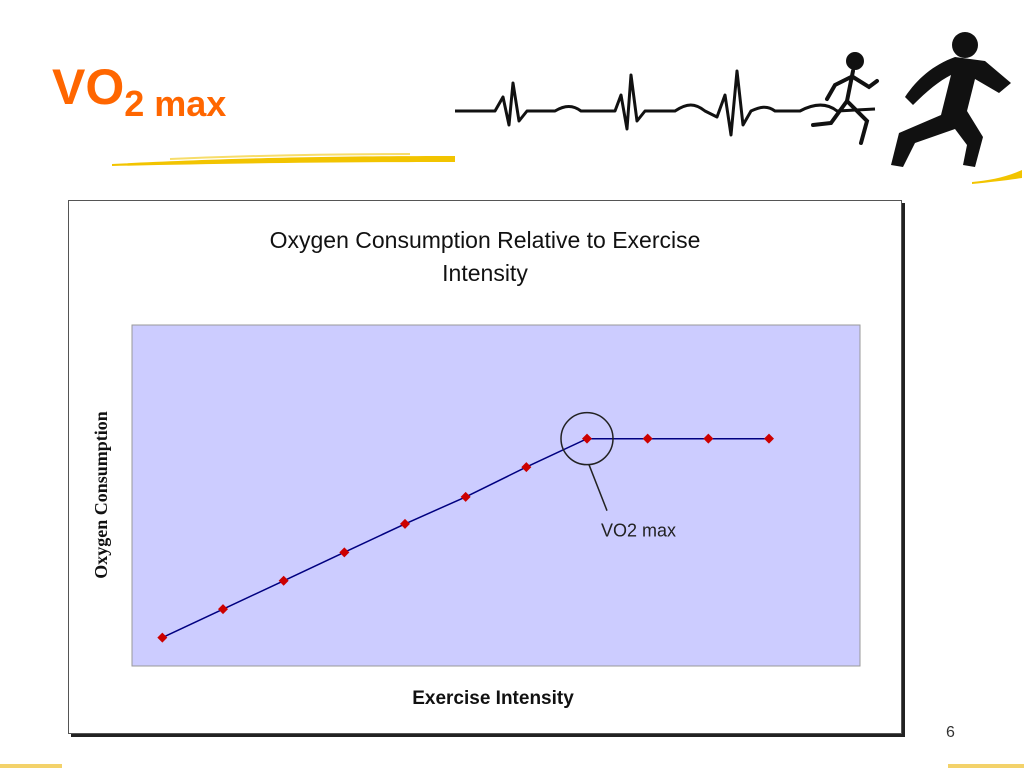  I want to click on corner-stroke, so click(997, 177).